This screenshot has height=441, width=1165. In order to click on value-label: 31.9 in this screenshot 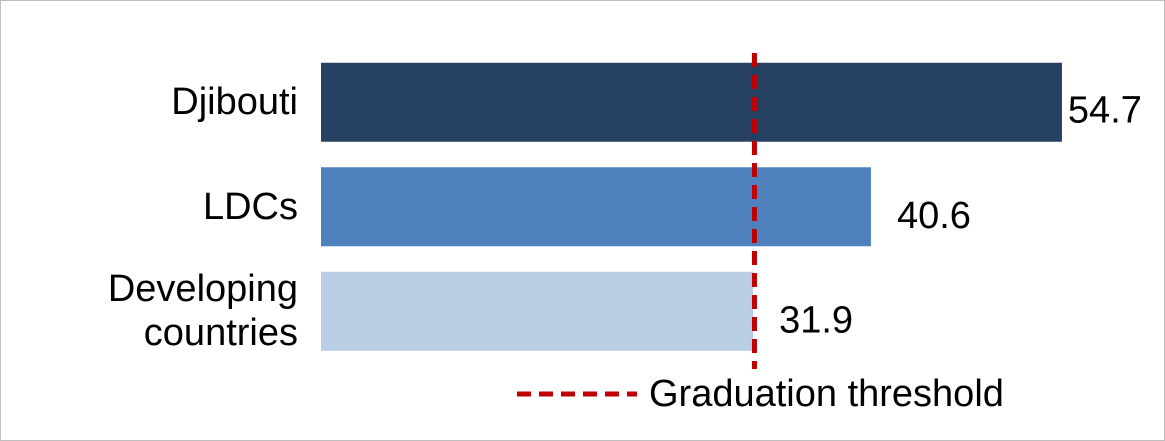, I will do `click(816, 320)`.